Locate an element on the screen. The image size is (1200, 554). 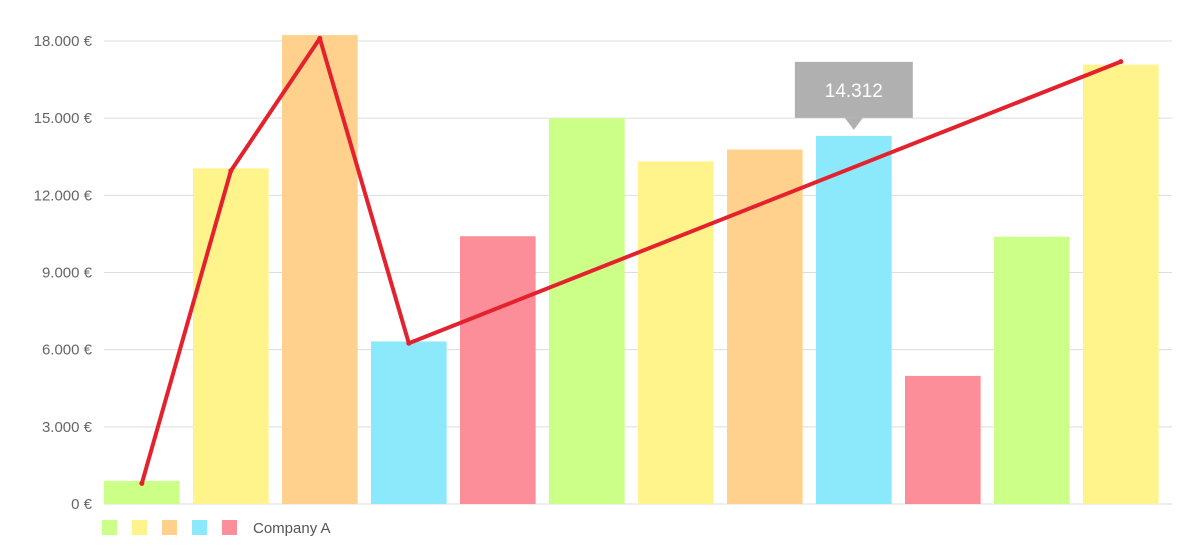
y-tick-label: 9.000 € is located at coordinates (67, 273).